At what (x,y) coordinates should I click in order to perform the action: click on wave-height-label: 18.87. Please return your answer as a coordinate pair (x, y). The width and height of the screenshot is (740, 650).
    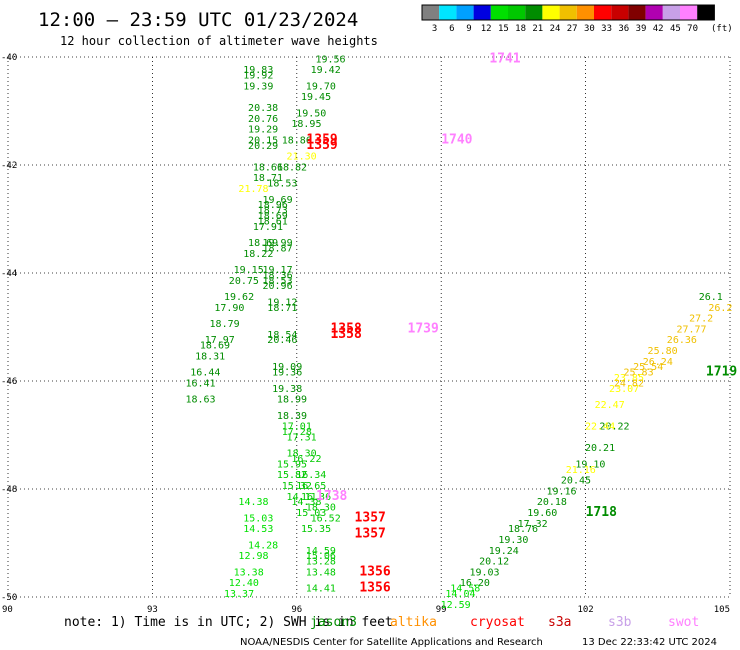
    Looking at the image, I should click on (277, 248).